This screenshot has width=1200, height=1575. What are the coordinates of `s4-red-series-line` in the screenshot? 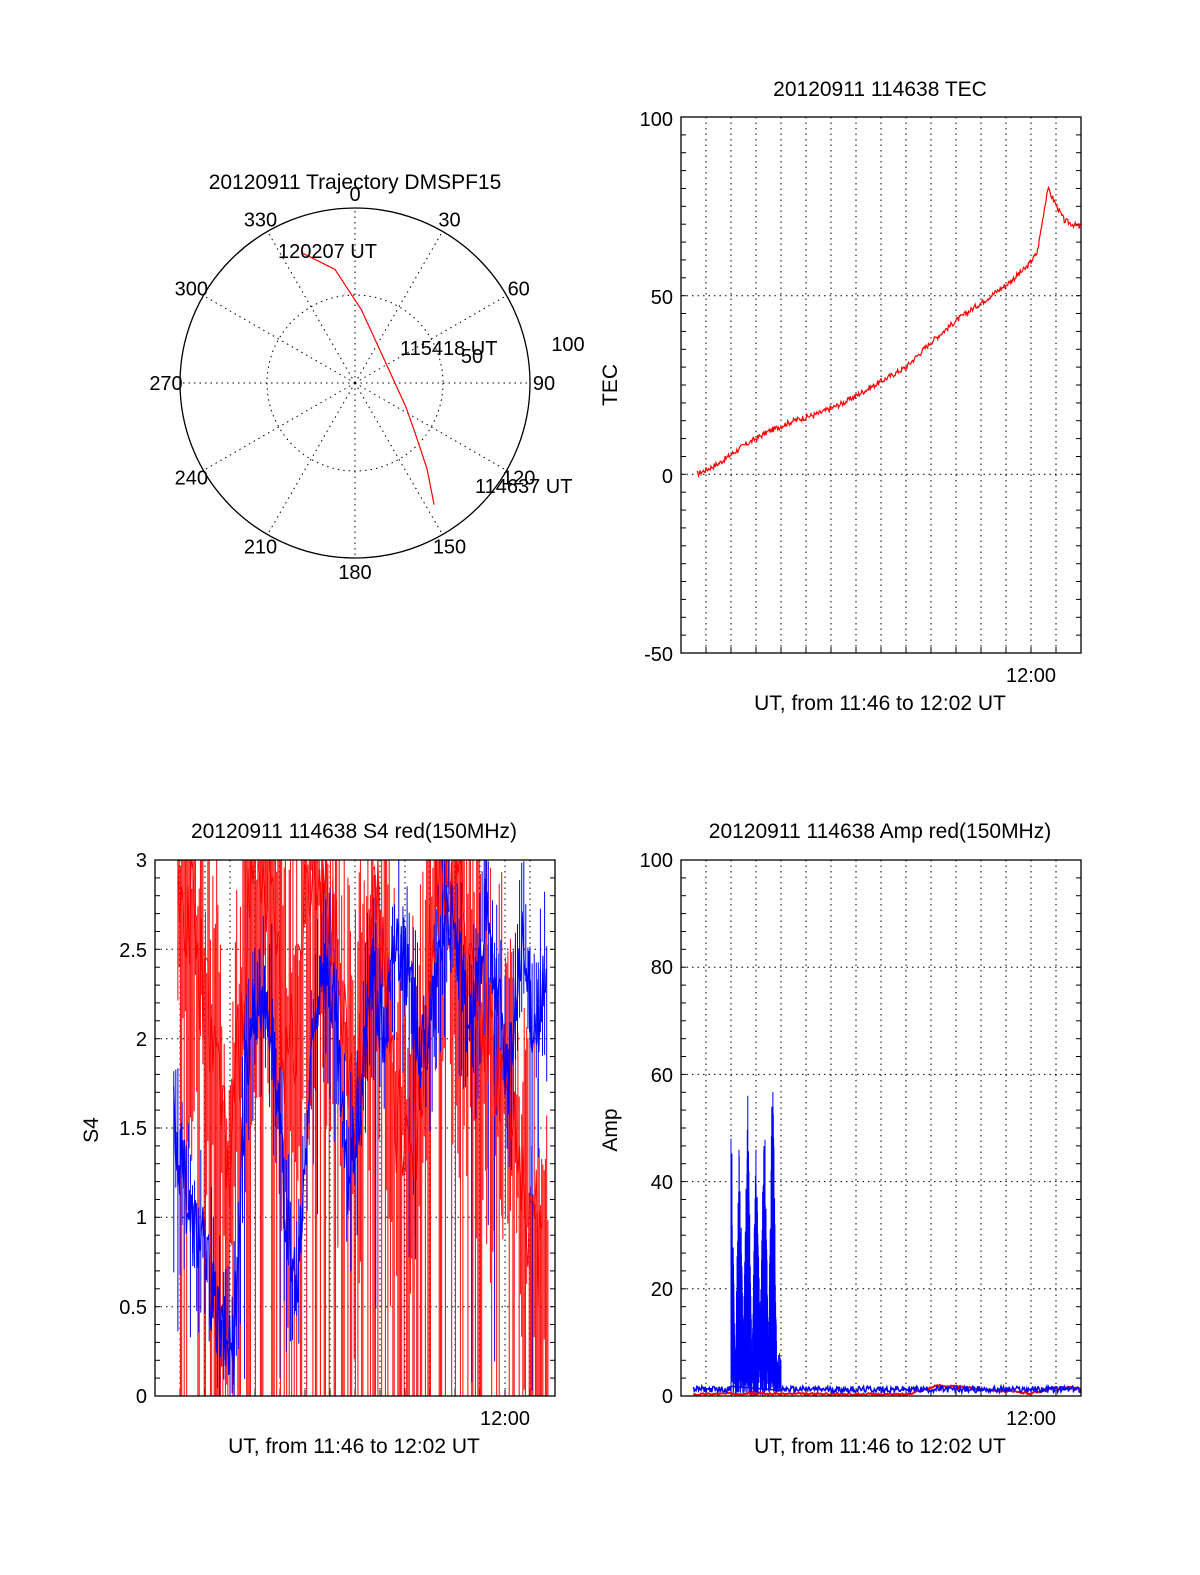 It's located at (359, 1083).